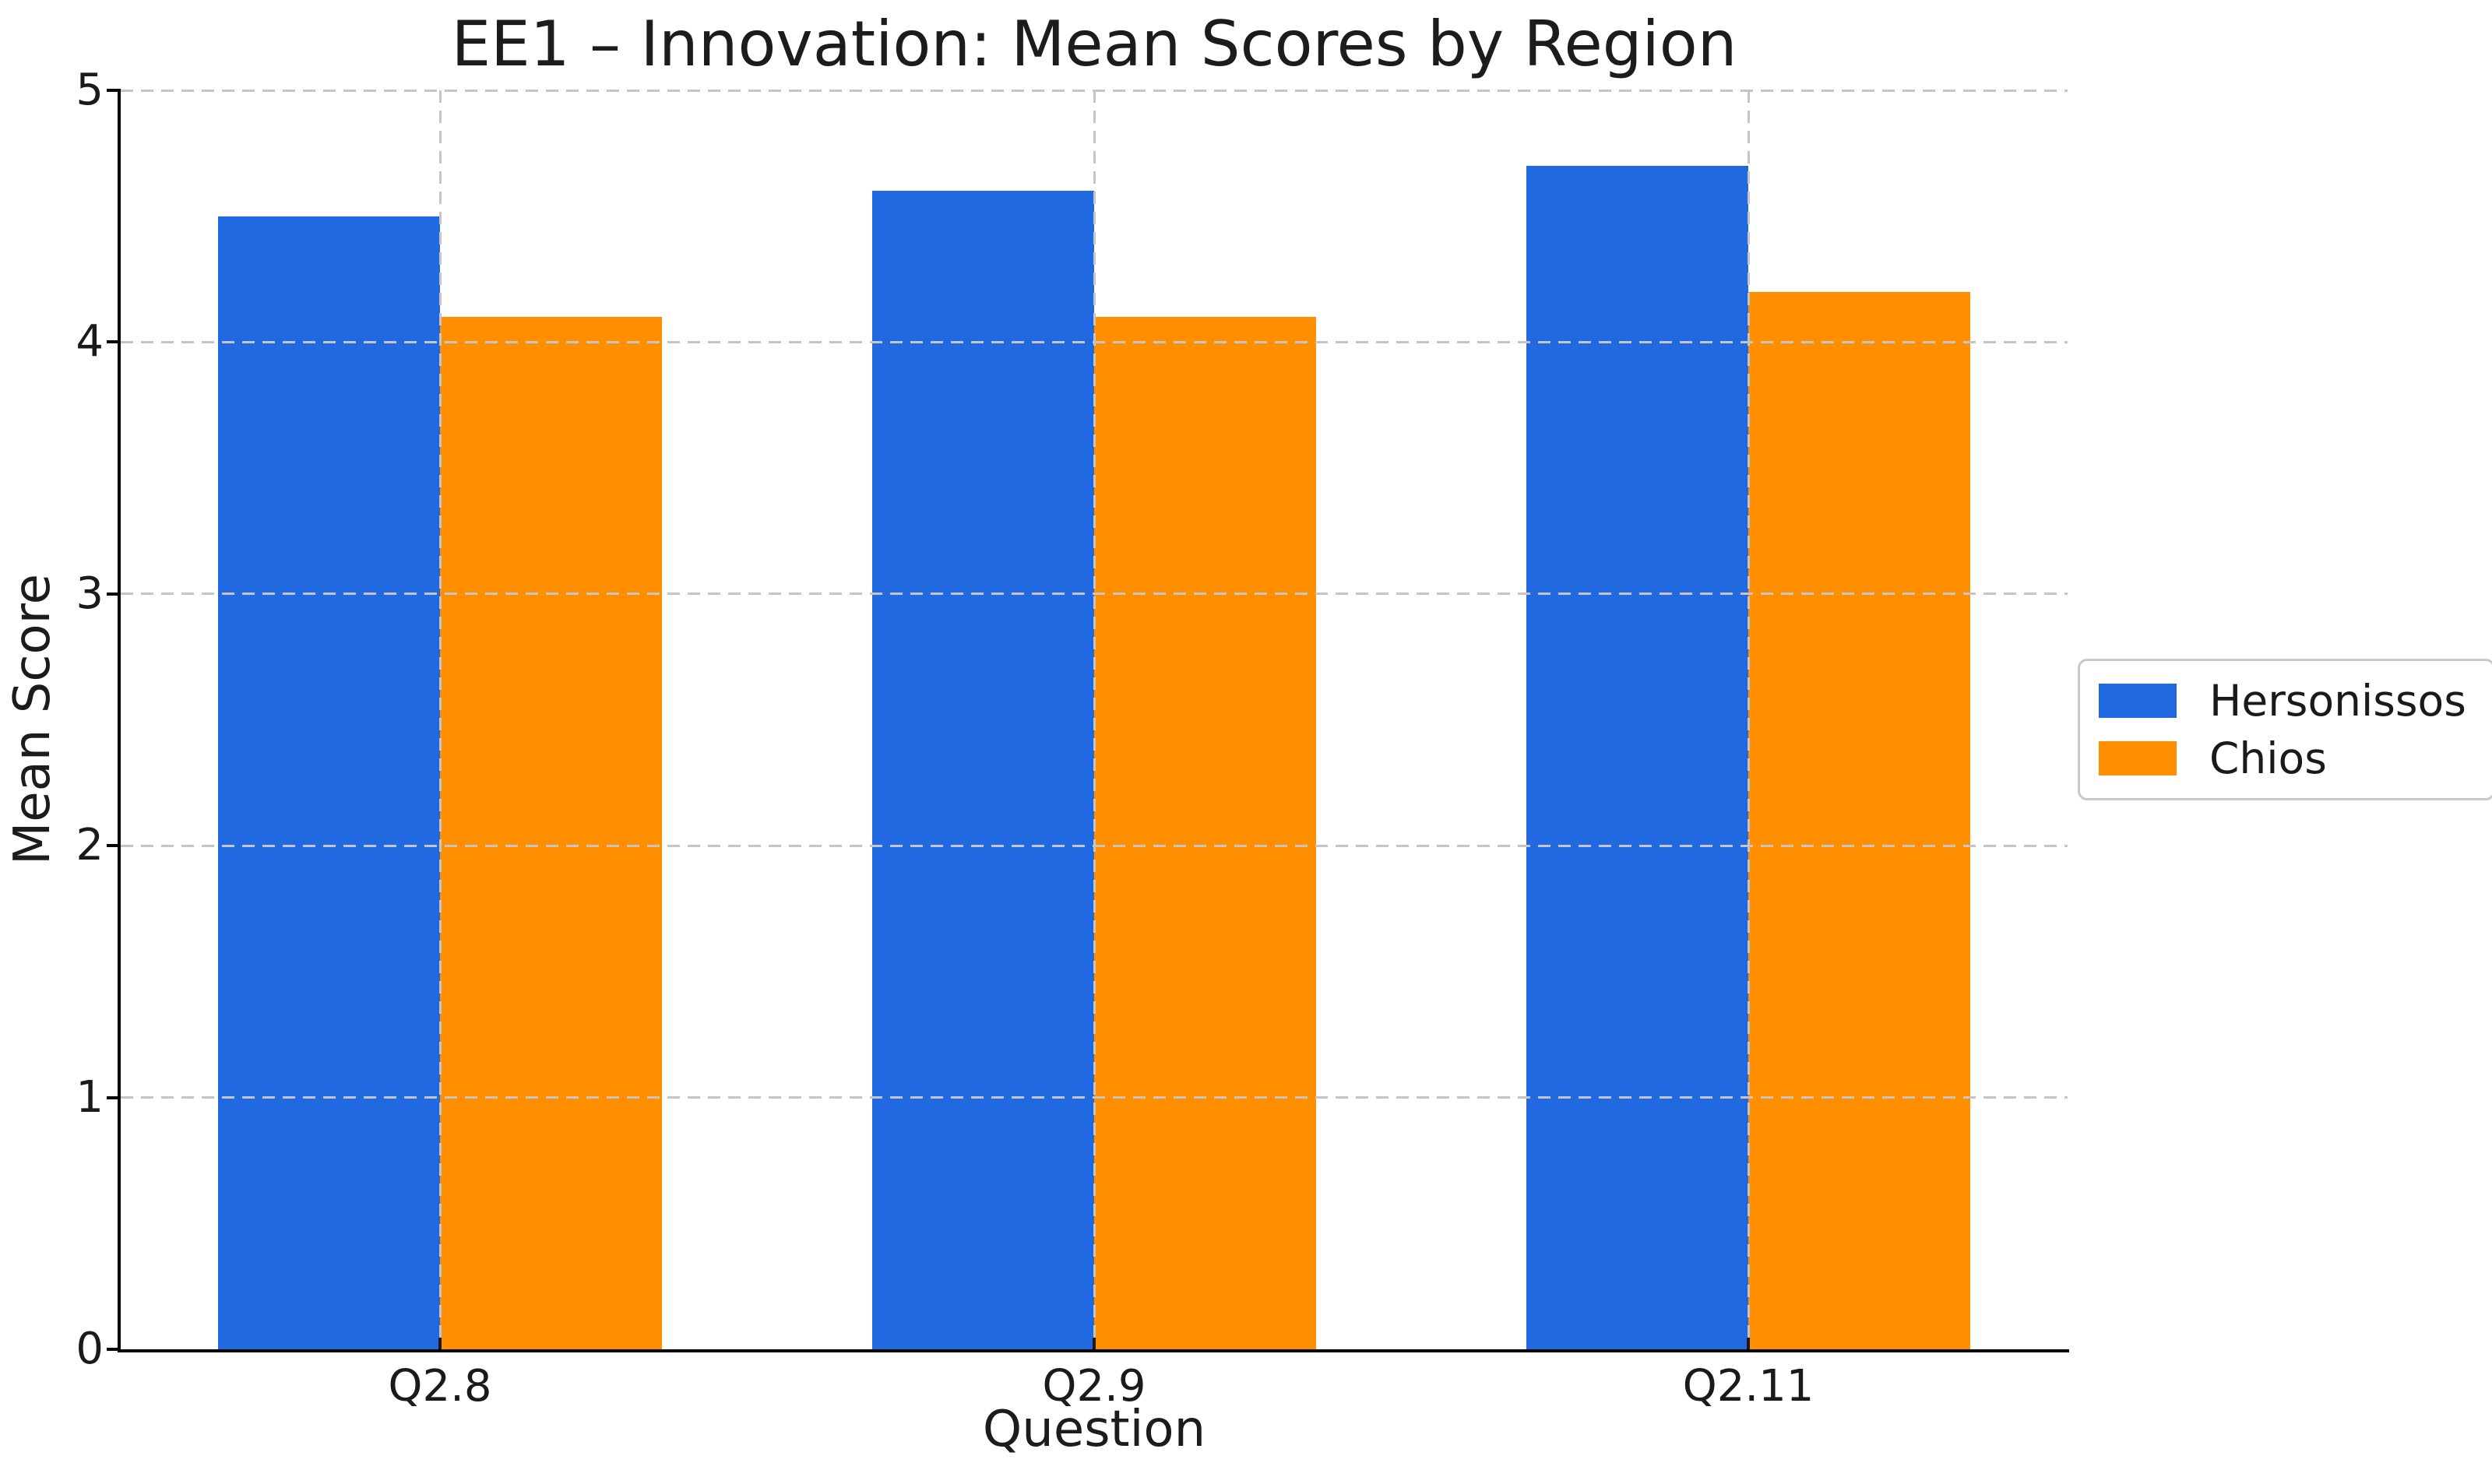 The image size is (2492, 1484). What do you see at coordinates (440, 1386) in the screenshot?
I see `x-tick-label: Q2.8` at bounding box center [440, 1386].